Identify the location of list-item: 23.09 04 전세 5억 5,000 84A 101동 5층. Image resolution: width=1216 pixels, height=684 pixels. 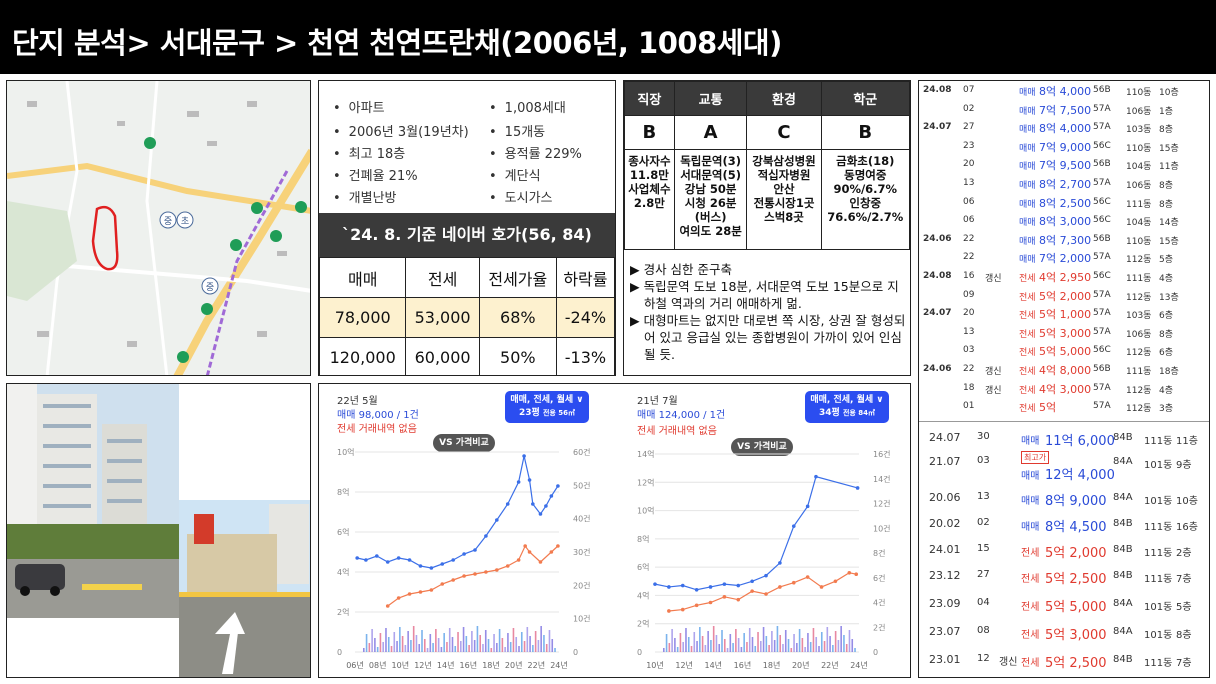
(1064, 604).